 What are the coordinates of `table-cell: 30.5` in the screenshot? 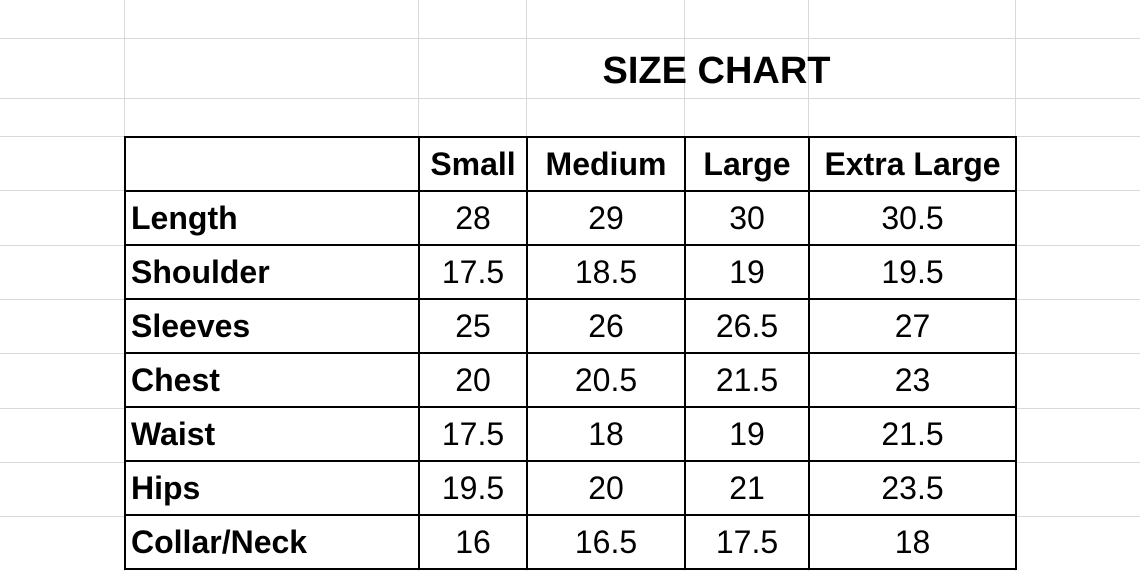 It's located at (912, 218).